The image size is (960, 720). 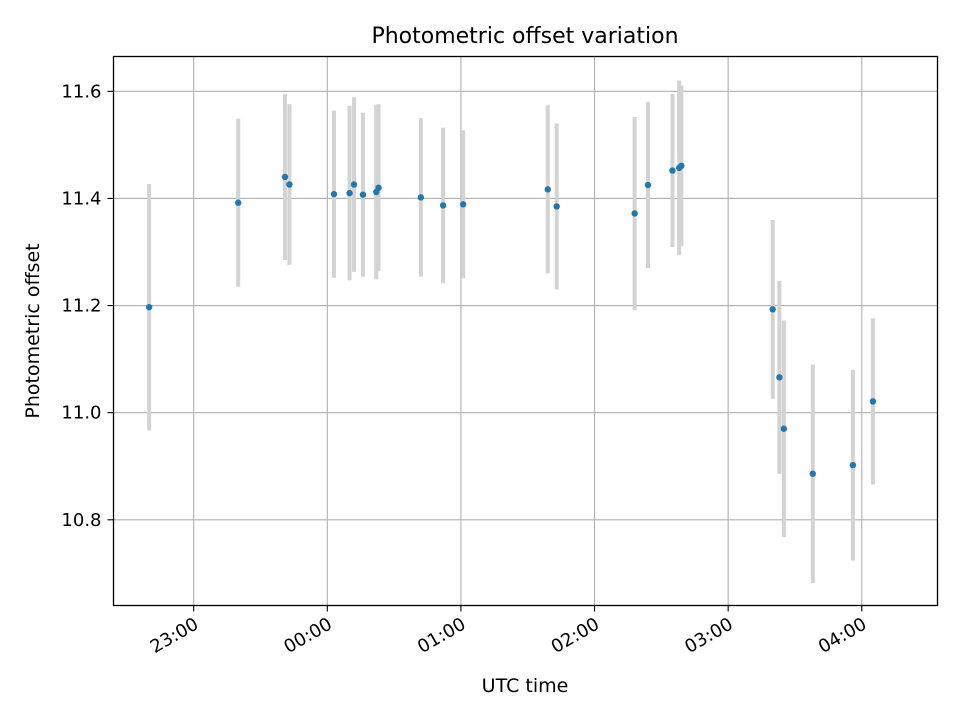 What do you see at coordinates (524, 36) in the screenshot?
I see `chart-title: Photometric offset variation` at bounding box center [524, 36].